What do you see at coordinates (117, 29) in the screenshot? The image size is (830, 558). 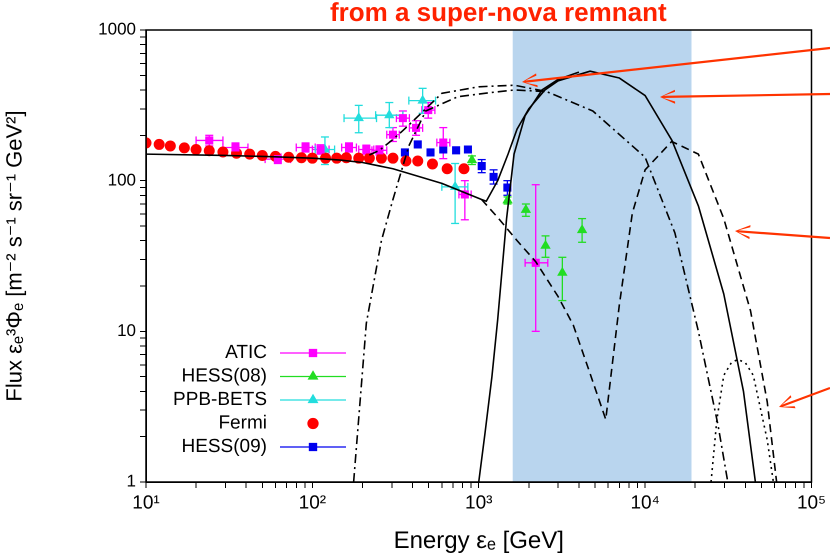 I see `y-tick-label: 1000` at bounding box center [117, 29].